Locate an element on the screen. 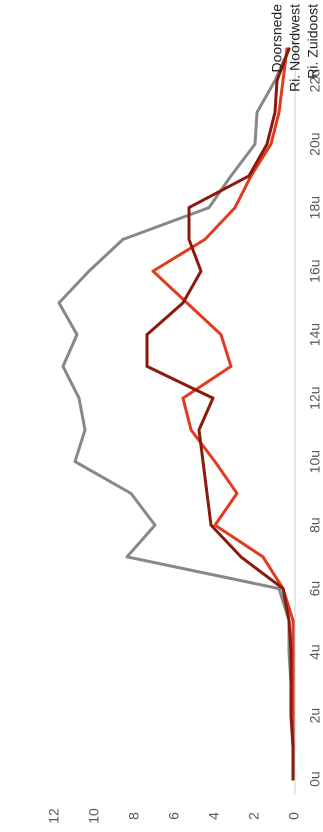 The image size is (323, 832). value-tick-label: 0 is located at coordinates (294, 816).